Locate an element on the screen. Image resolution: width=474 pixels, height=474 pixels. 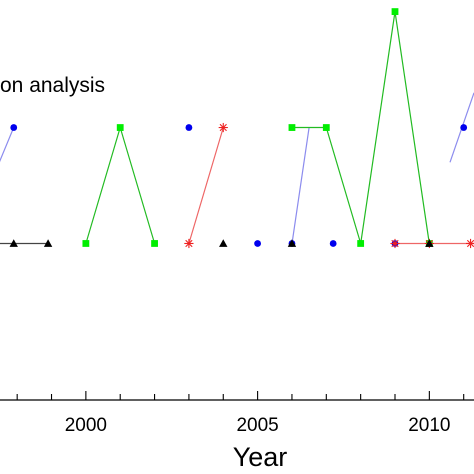
x-tick-label-2000: 2000 is located at coordinates (86, 425).